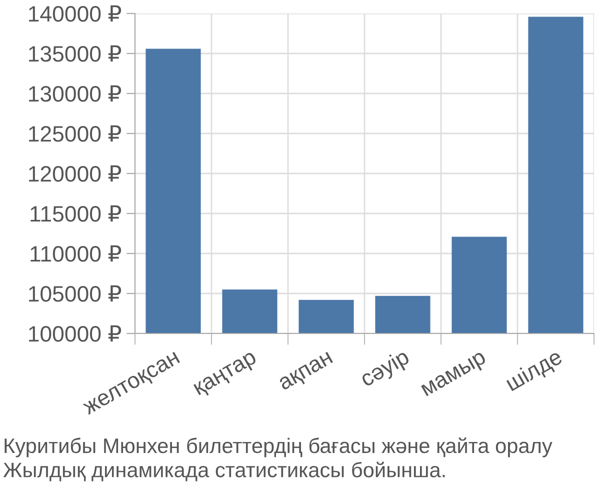 The width and height of the screenshot is (600, 500). Describe the element at coordinates (75, 13) in the screenshot. I see `y-tick-label: 140000 ₽` at that location.